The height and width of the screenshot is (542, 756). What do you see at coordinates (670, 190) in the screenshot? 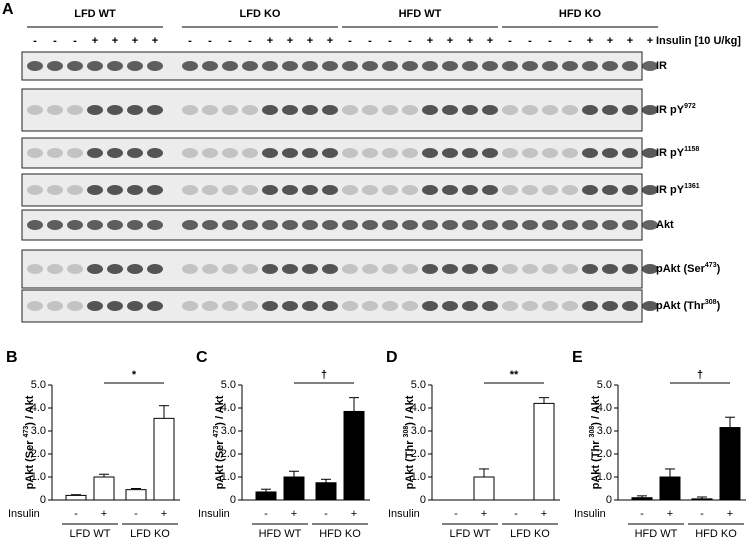
I see `row-label-text: IR pY` at bounding box center [670, 190].